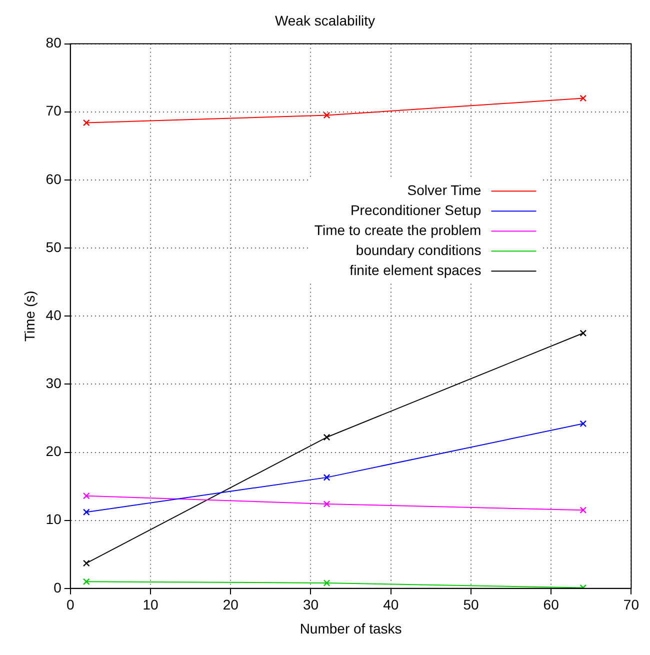  Describe the element at coordinates (150, 604) in the screenshot. I see `x-tick-label: 10` at that location.